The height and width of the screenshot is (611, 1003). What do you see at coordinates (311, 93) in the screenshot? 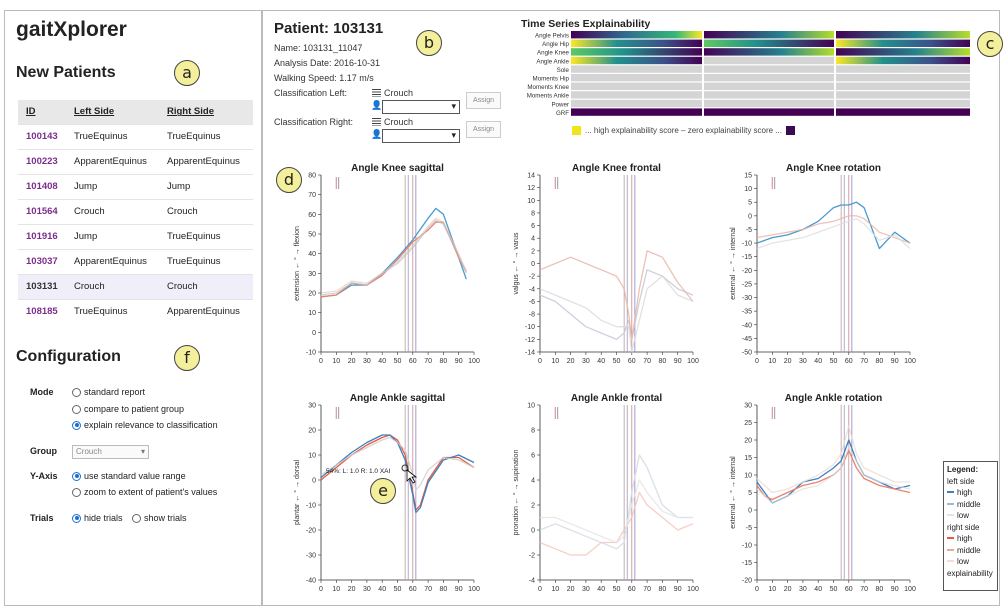
I see `classification-left-label: Classification Left:` at bounding box center [311, 93].